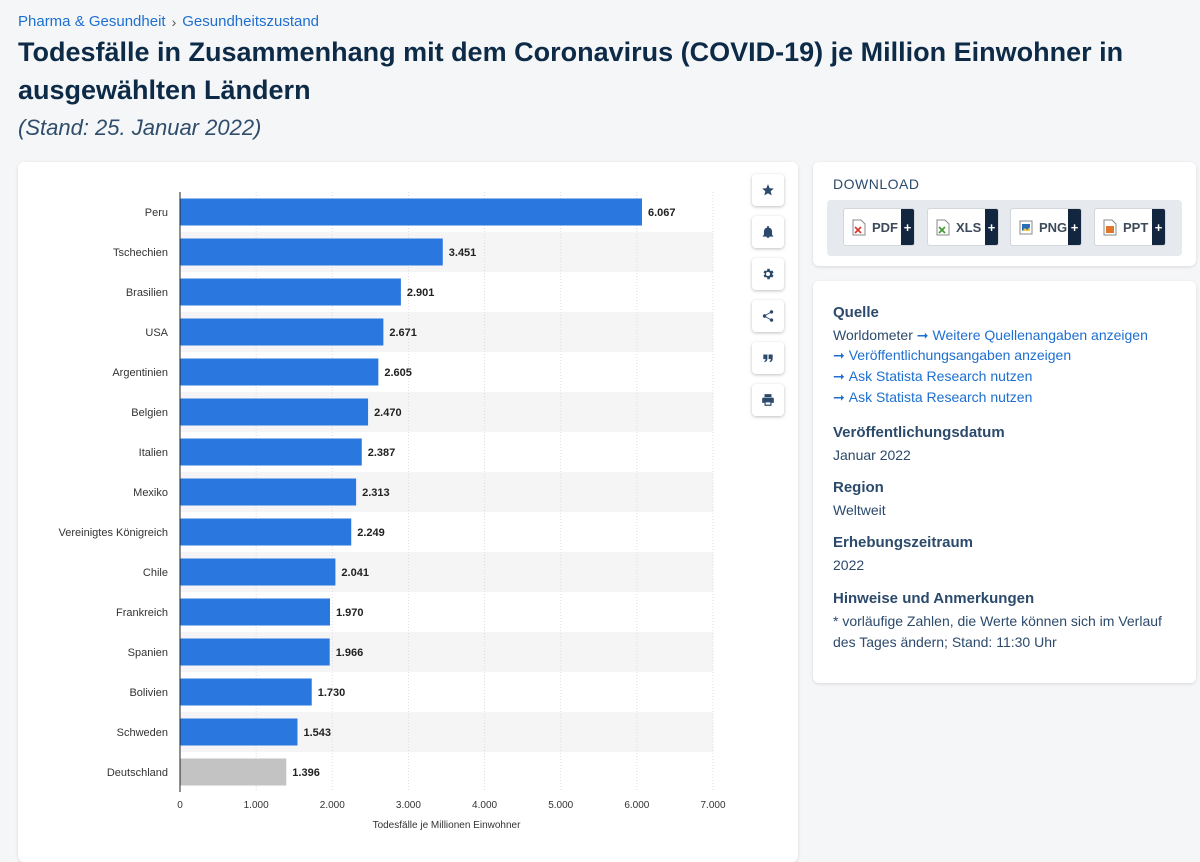  I want to click on more-sources-link: Weitere Quellenangaben anzeigen, so click(1040, 335).